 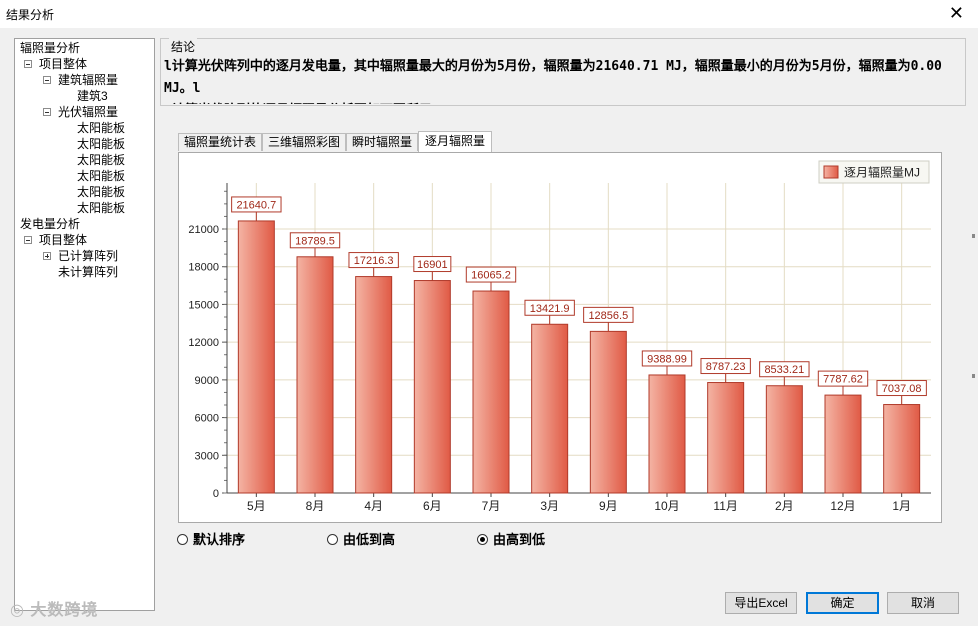 I want to click on y-tick-label: 0, so click(x=216, y=494).